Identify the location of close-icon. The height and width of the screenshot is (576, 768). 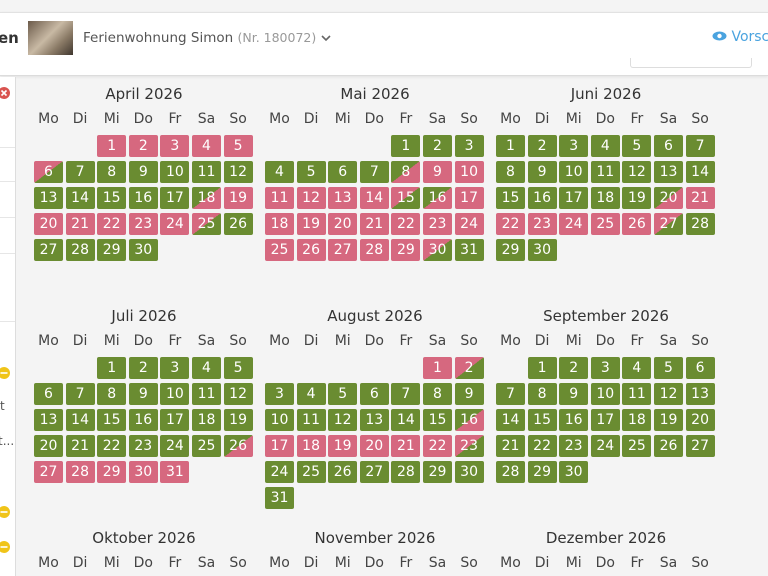
(5, 93).